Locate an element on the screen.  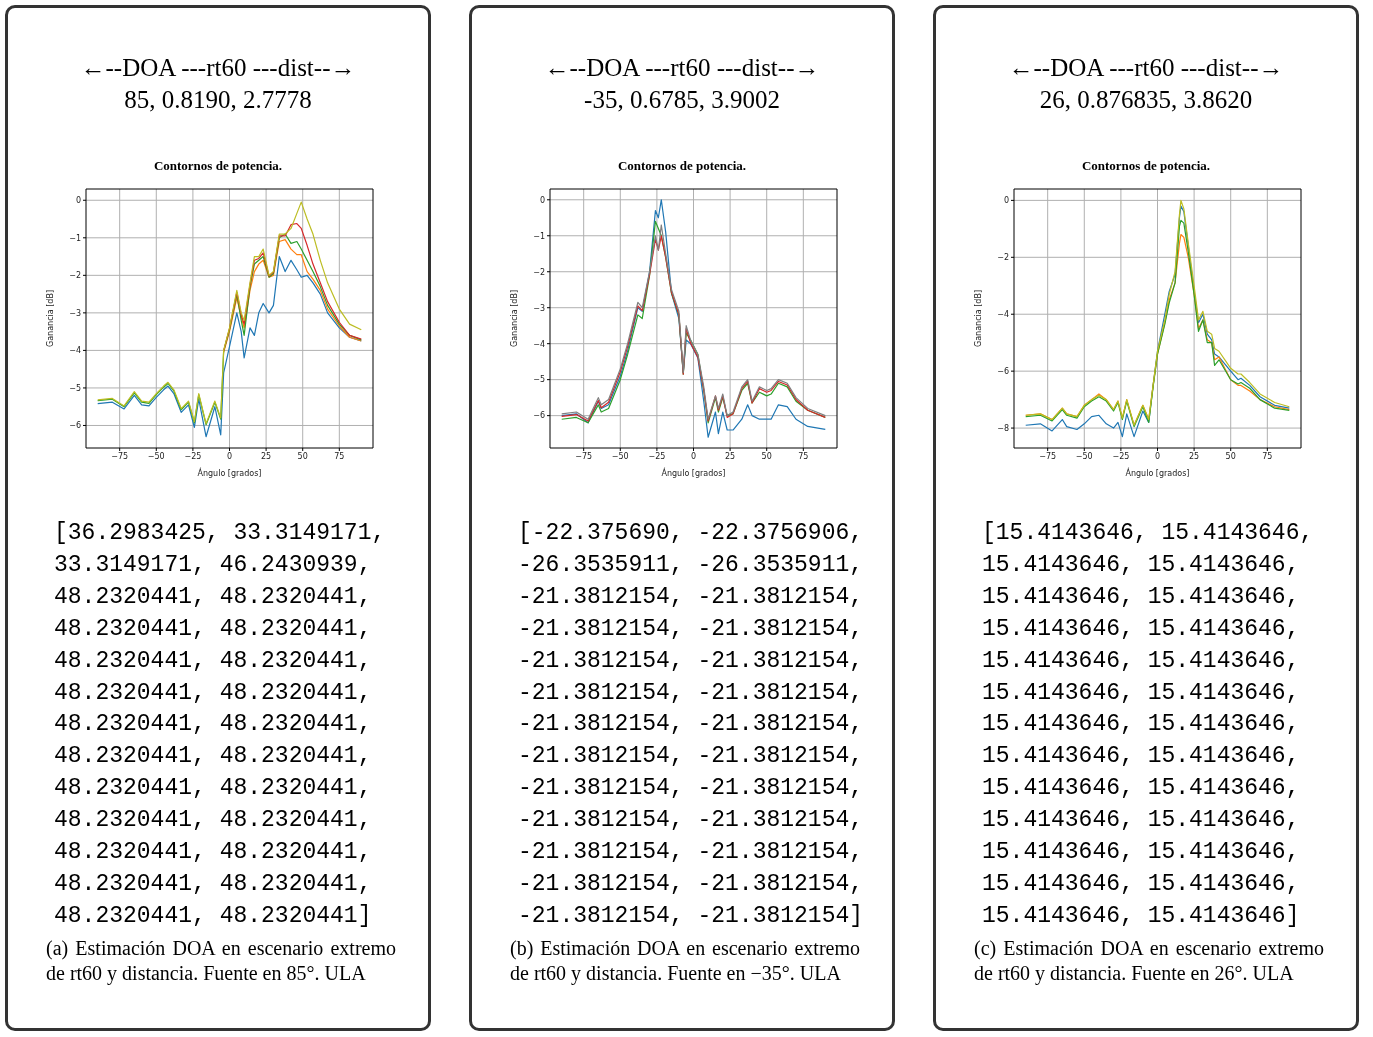
text: 26, 0.876835, 3.8620 is located at coordinates (1146, 100).